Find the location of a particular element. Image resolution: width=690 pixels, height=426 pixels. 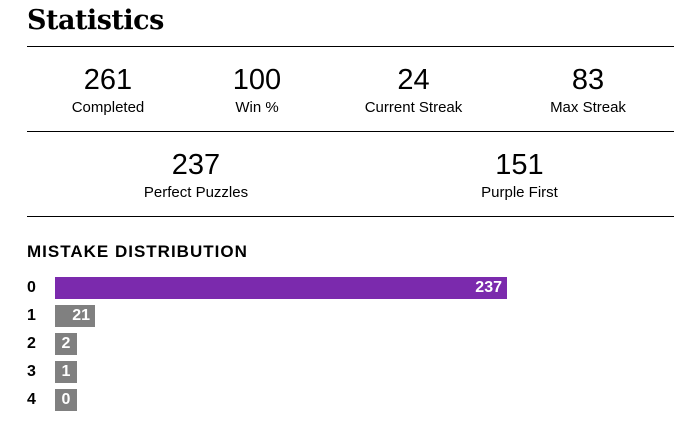

distribution-row-label: 2 is located at coordinates (31, 343).